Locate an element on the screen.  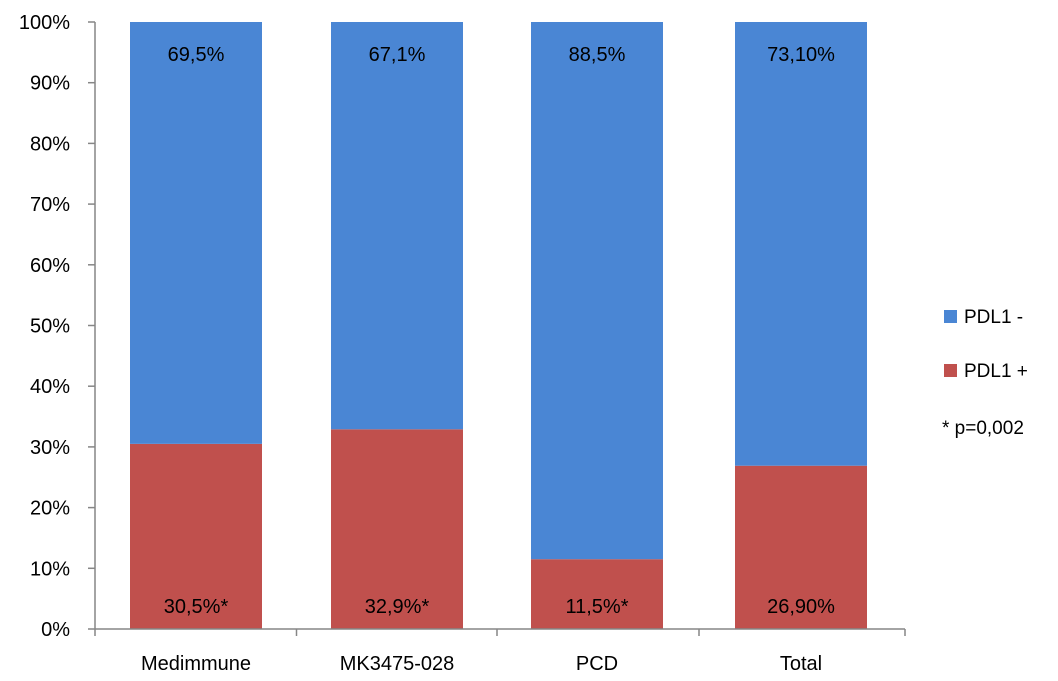
y-tick-label: 30% is located at coordinates (50, 448).